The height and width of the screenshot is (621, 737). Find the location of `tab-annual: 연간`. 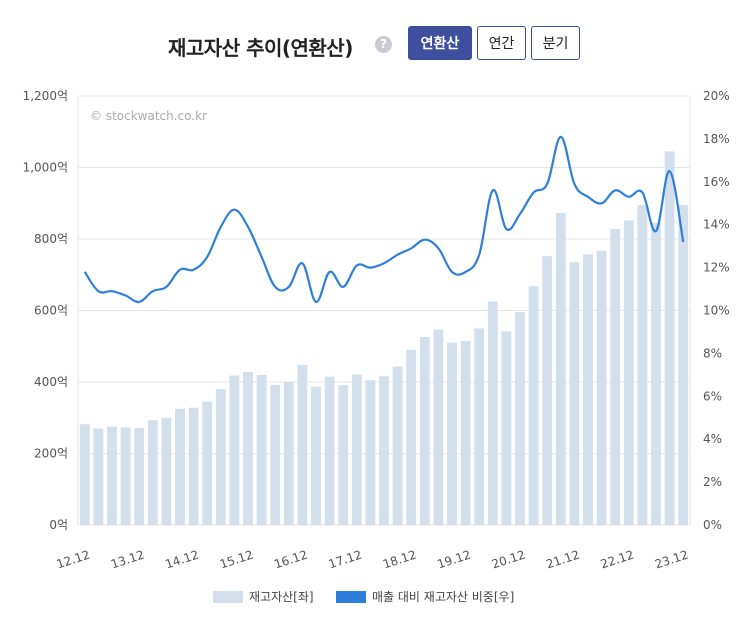

tab-annual: 연간 is located at coordinates (501, 43).